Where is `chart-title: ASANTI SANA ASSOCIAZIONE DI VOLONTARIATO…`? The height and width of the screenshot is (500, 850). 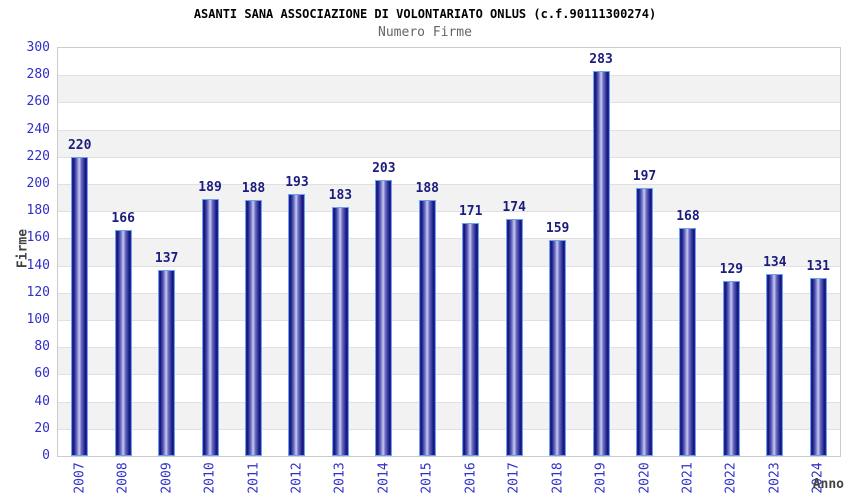 chart-title: ASANTI SANA ASSOCIAZIONE DI VOLONTARIATO… is located at coordinates (425, 14).